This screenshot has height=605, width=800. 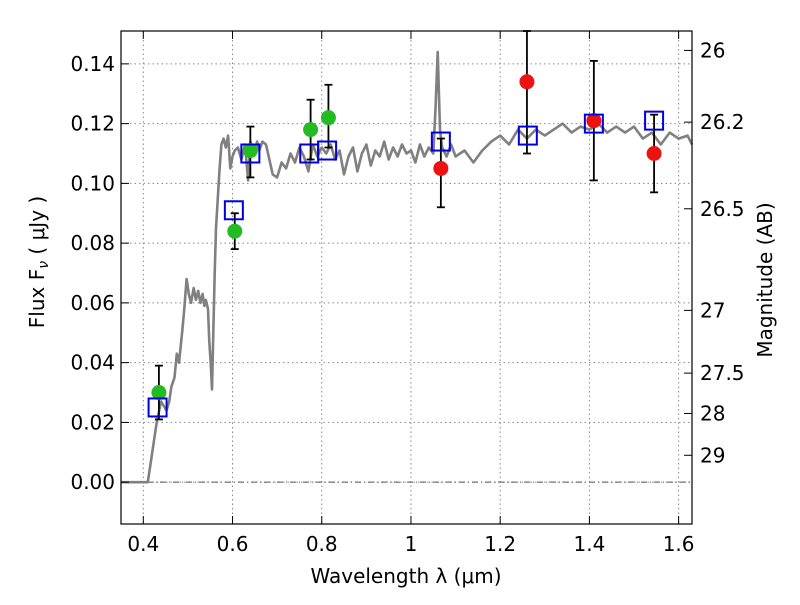 I want to click on right-tick-label: 28, so click(x=712, y=413).